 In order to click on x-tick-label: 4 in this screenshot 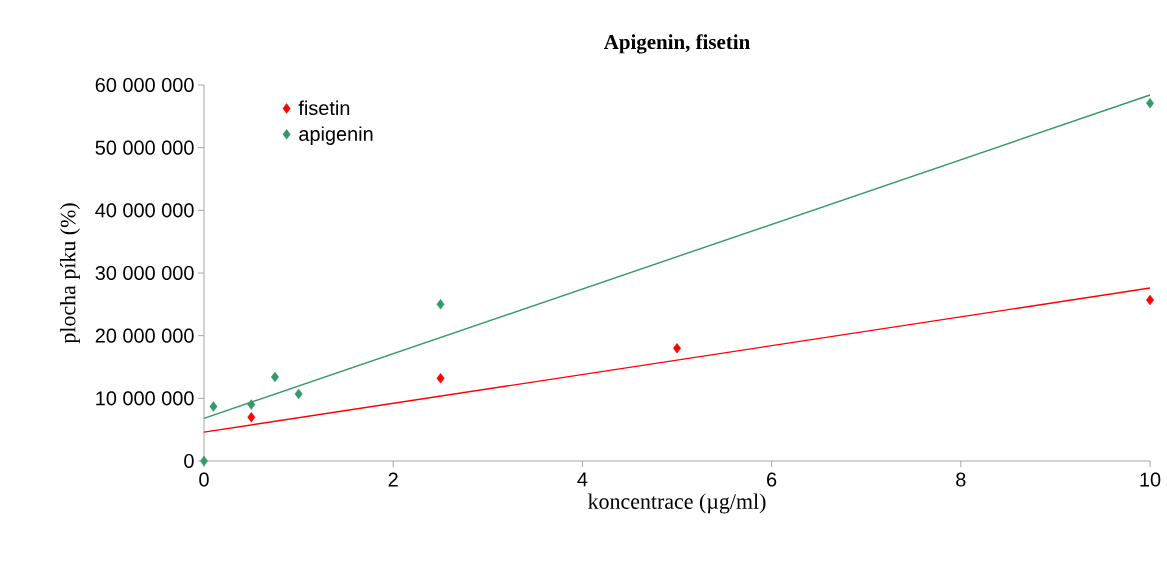, I will do `click(582, 479)`.